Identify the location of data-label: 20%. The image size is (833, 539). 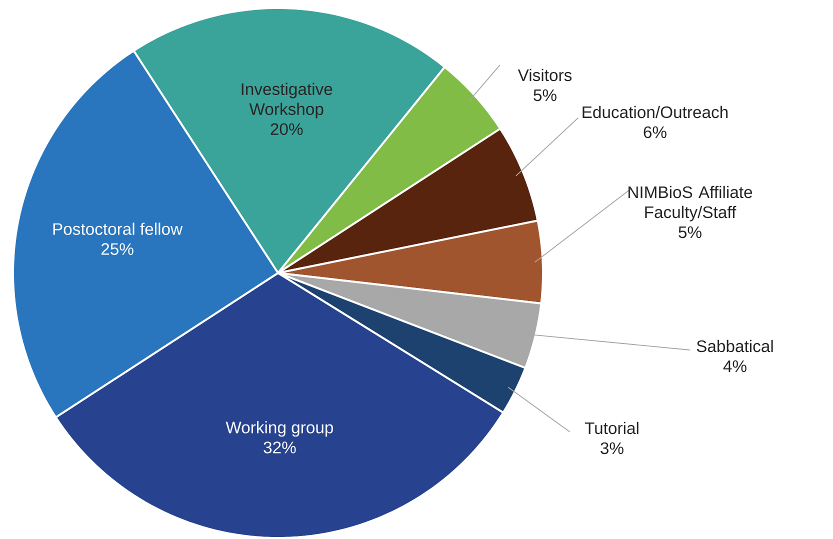
(286, 129).